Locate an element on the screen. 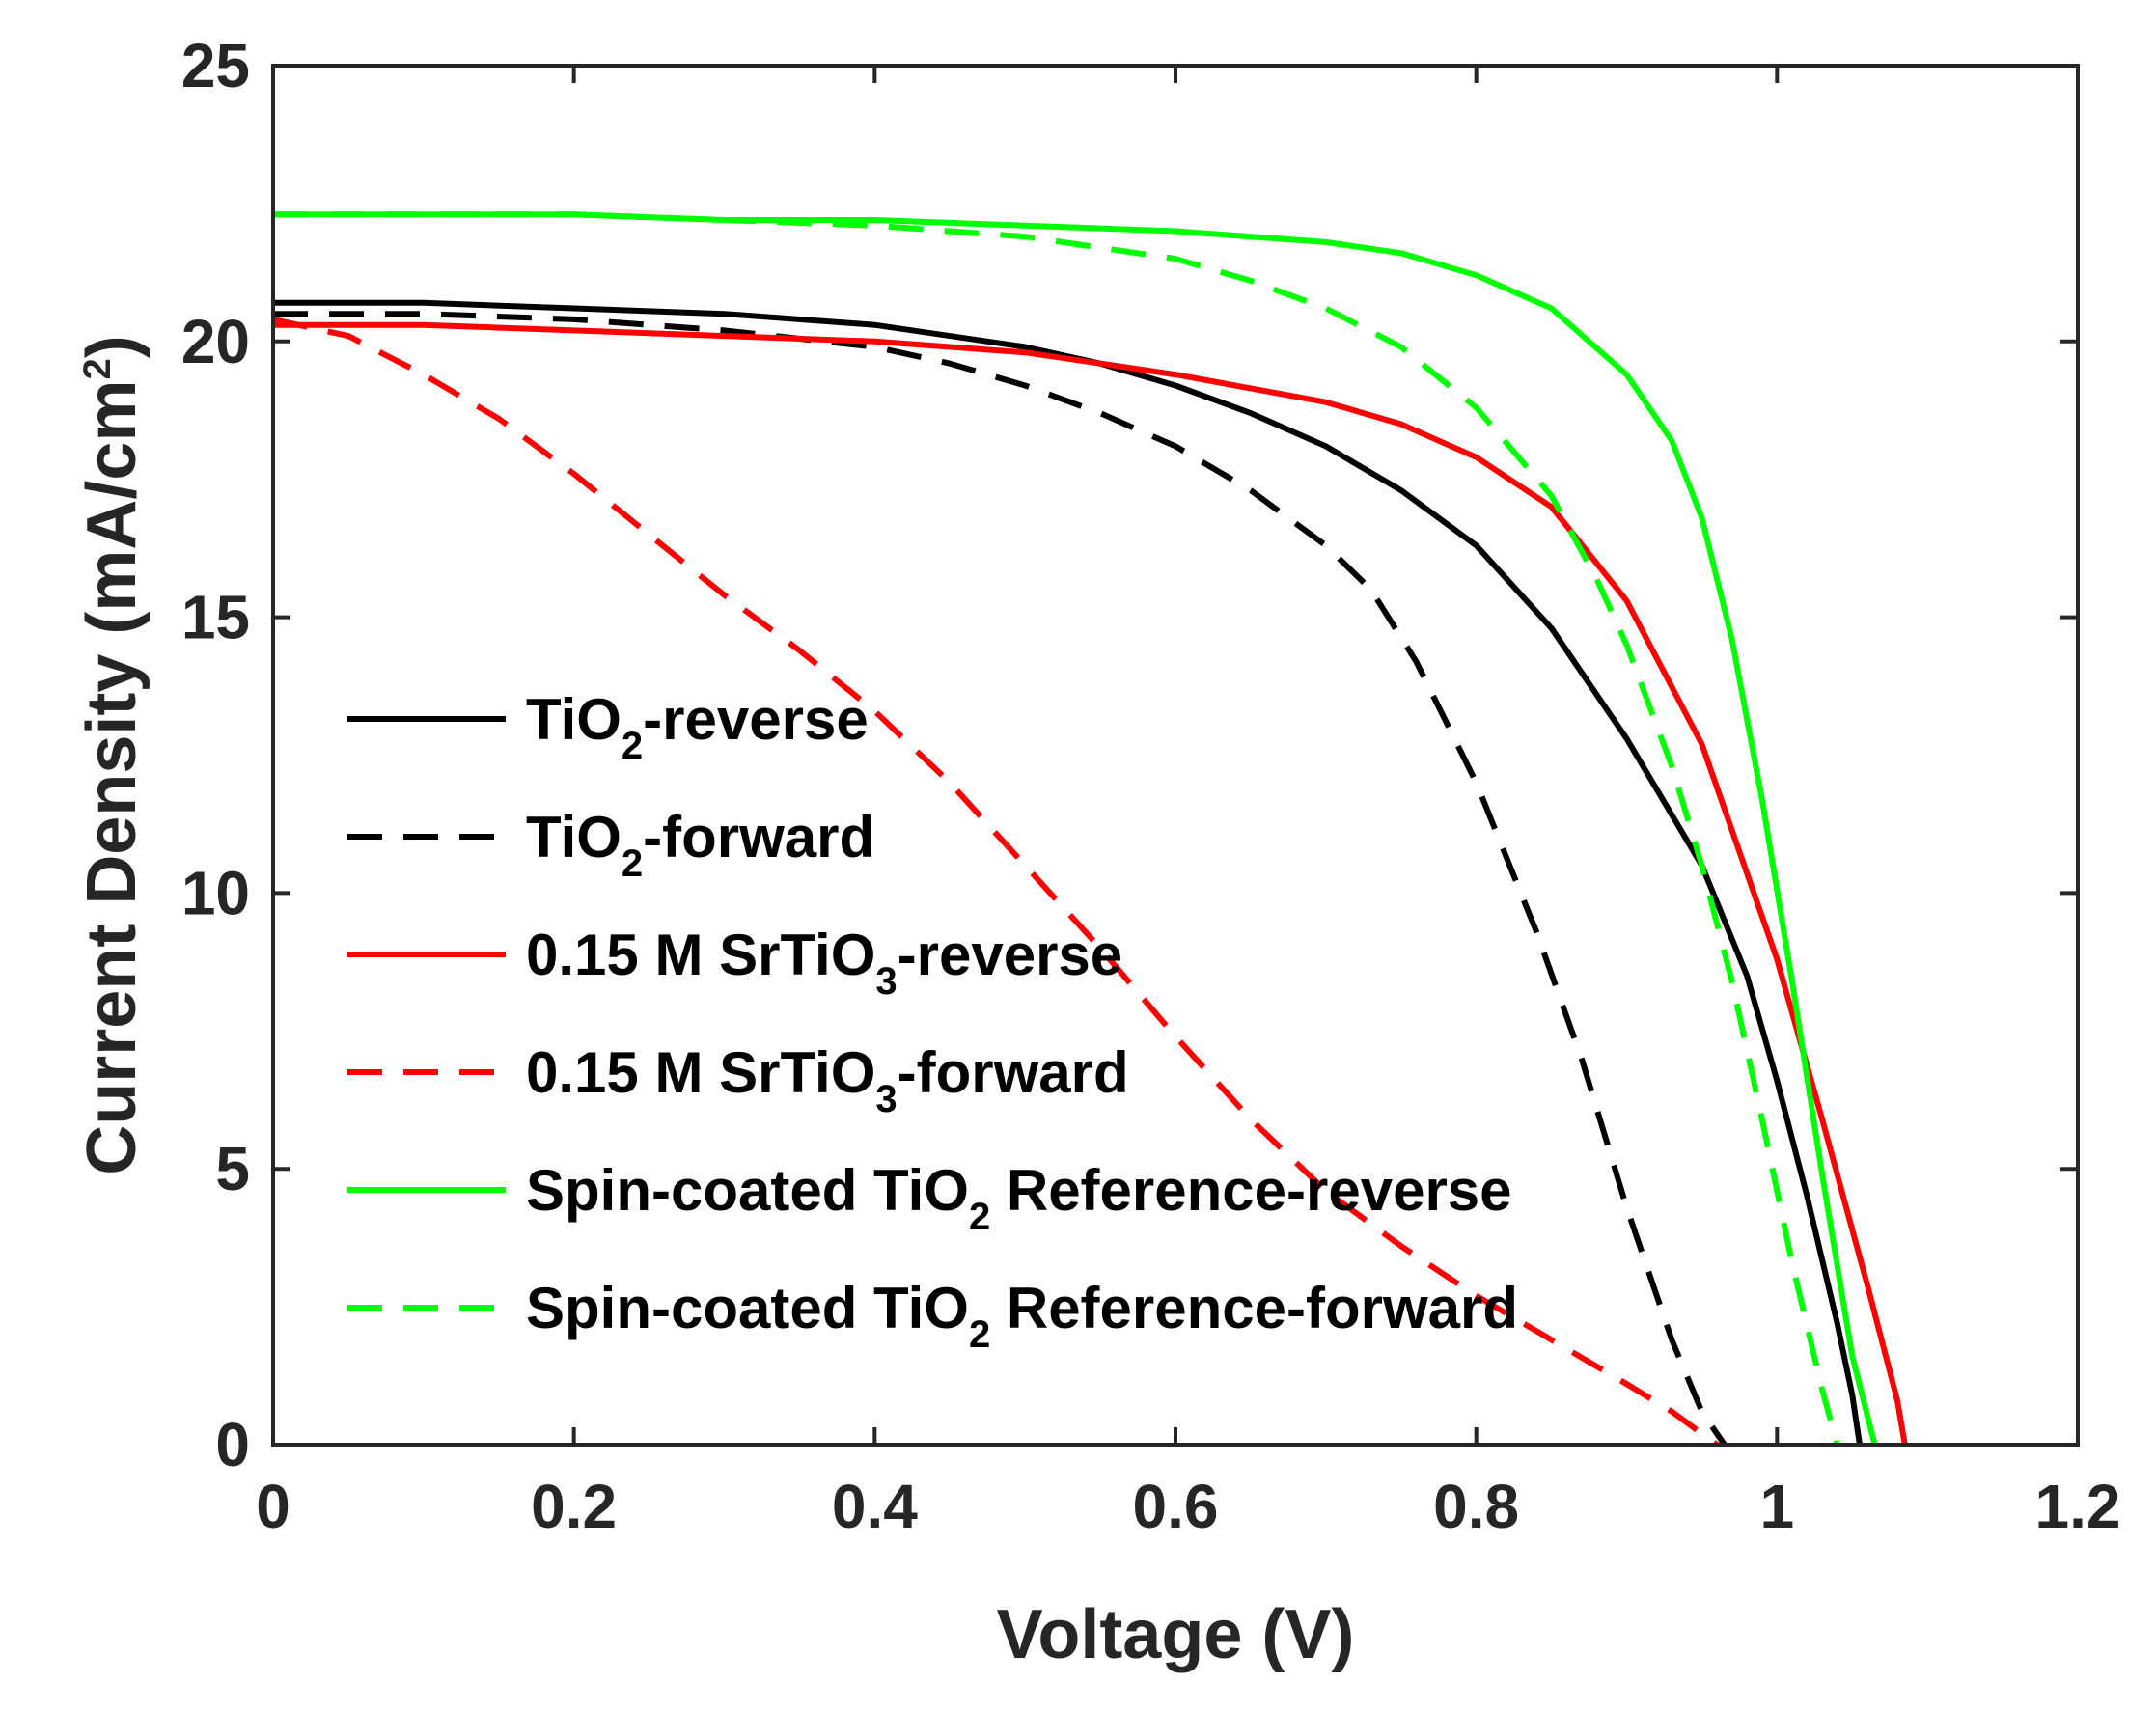 The height and width of the screenshot is (1711, 2156). x-tick-label: 1.2 is located at coordinates (2078, 1506).